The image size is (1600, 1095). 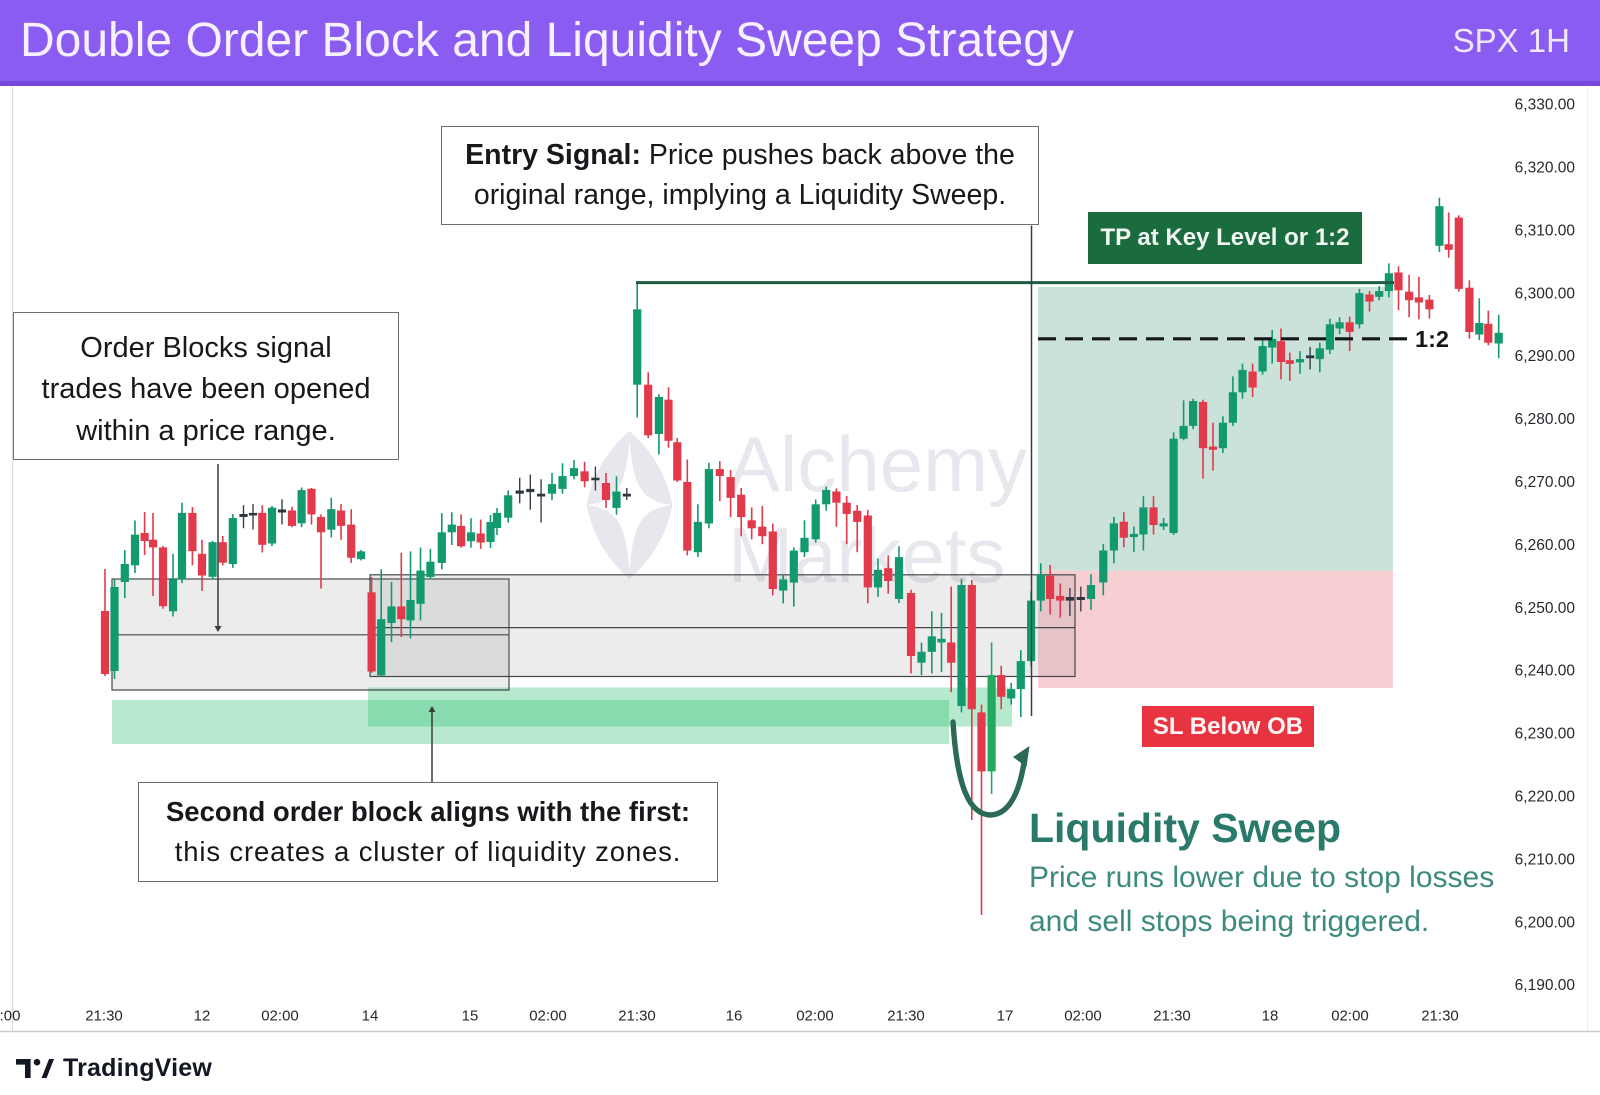 What do you see at coordinates (470, 1016) in the screenshot?
I see `svg-text: 15` at bounding box center [470, 1016].